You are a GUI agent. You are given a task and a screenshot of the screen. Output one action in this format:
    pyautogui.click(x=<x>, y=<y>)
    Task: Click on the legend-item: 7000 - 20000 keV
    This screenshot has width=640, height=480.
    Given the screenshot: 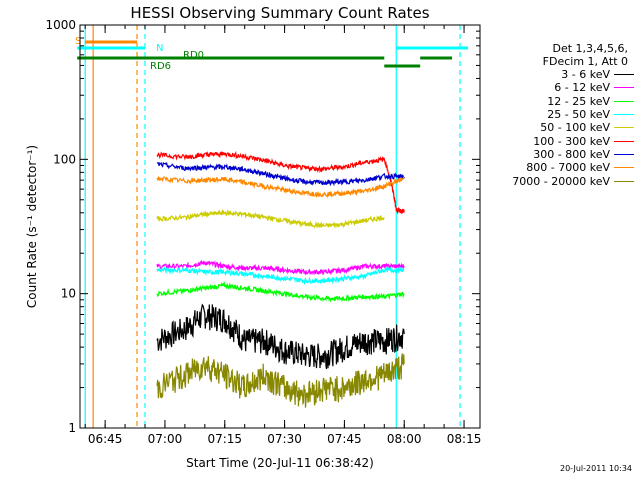 What is the action you would take?
    pyautogui.click(x=559, y=181)
    